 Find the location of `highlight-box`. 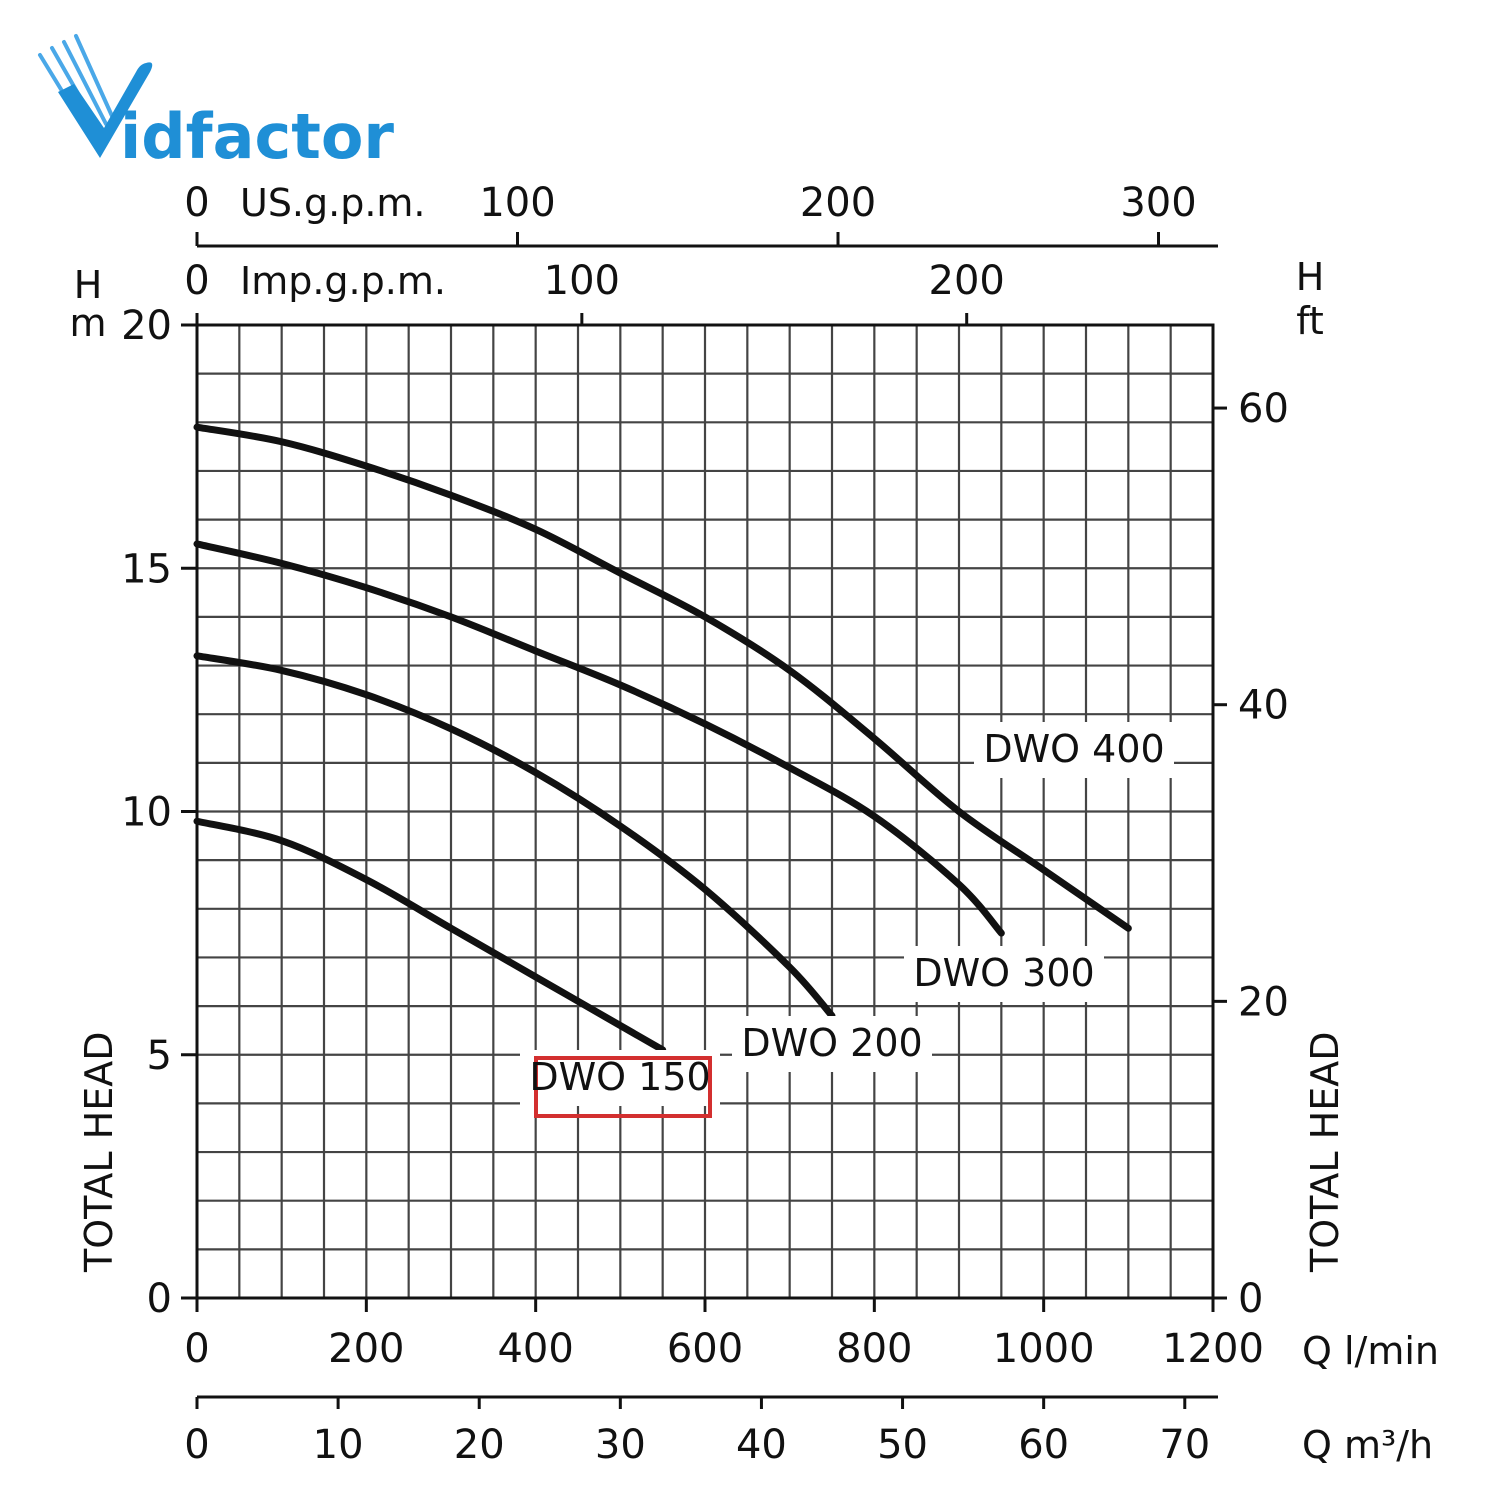

highlight-box is located at coordinates (623, 1087).